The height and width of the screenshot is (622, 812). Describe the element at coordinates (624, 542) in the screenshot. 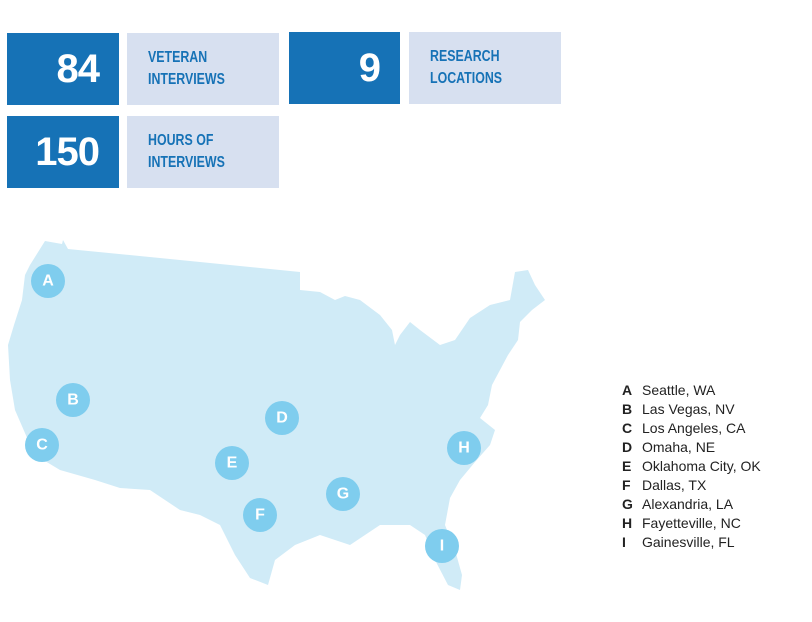

I see `legend-letter: I` at that location.